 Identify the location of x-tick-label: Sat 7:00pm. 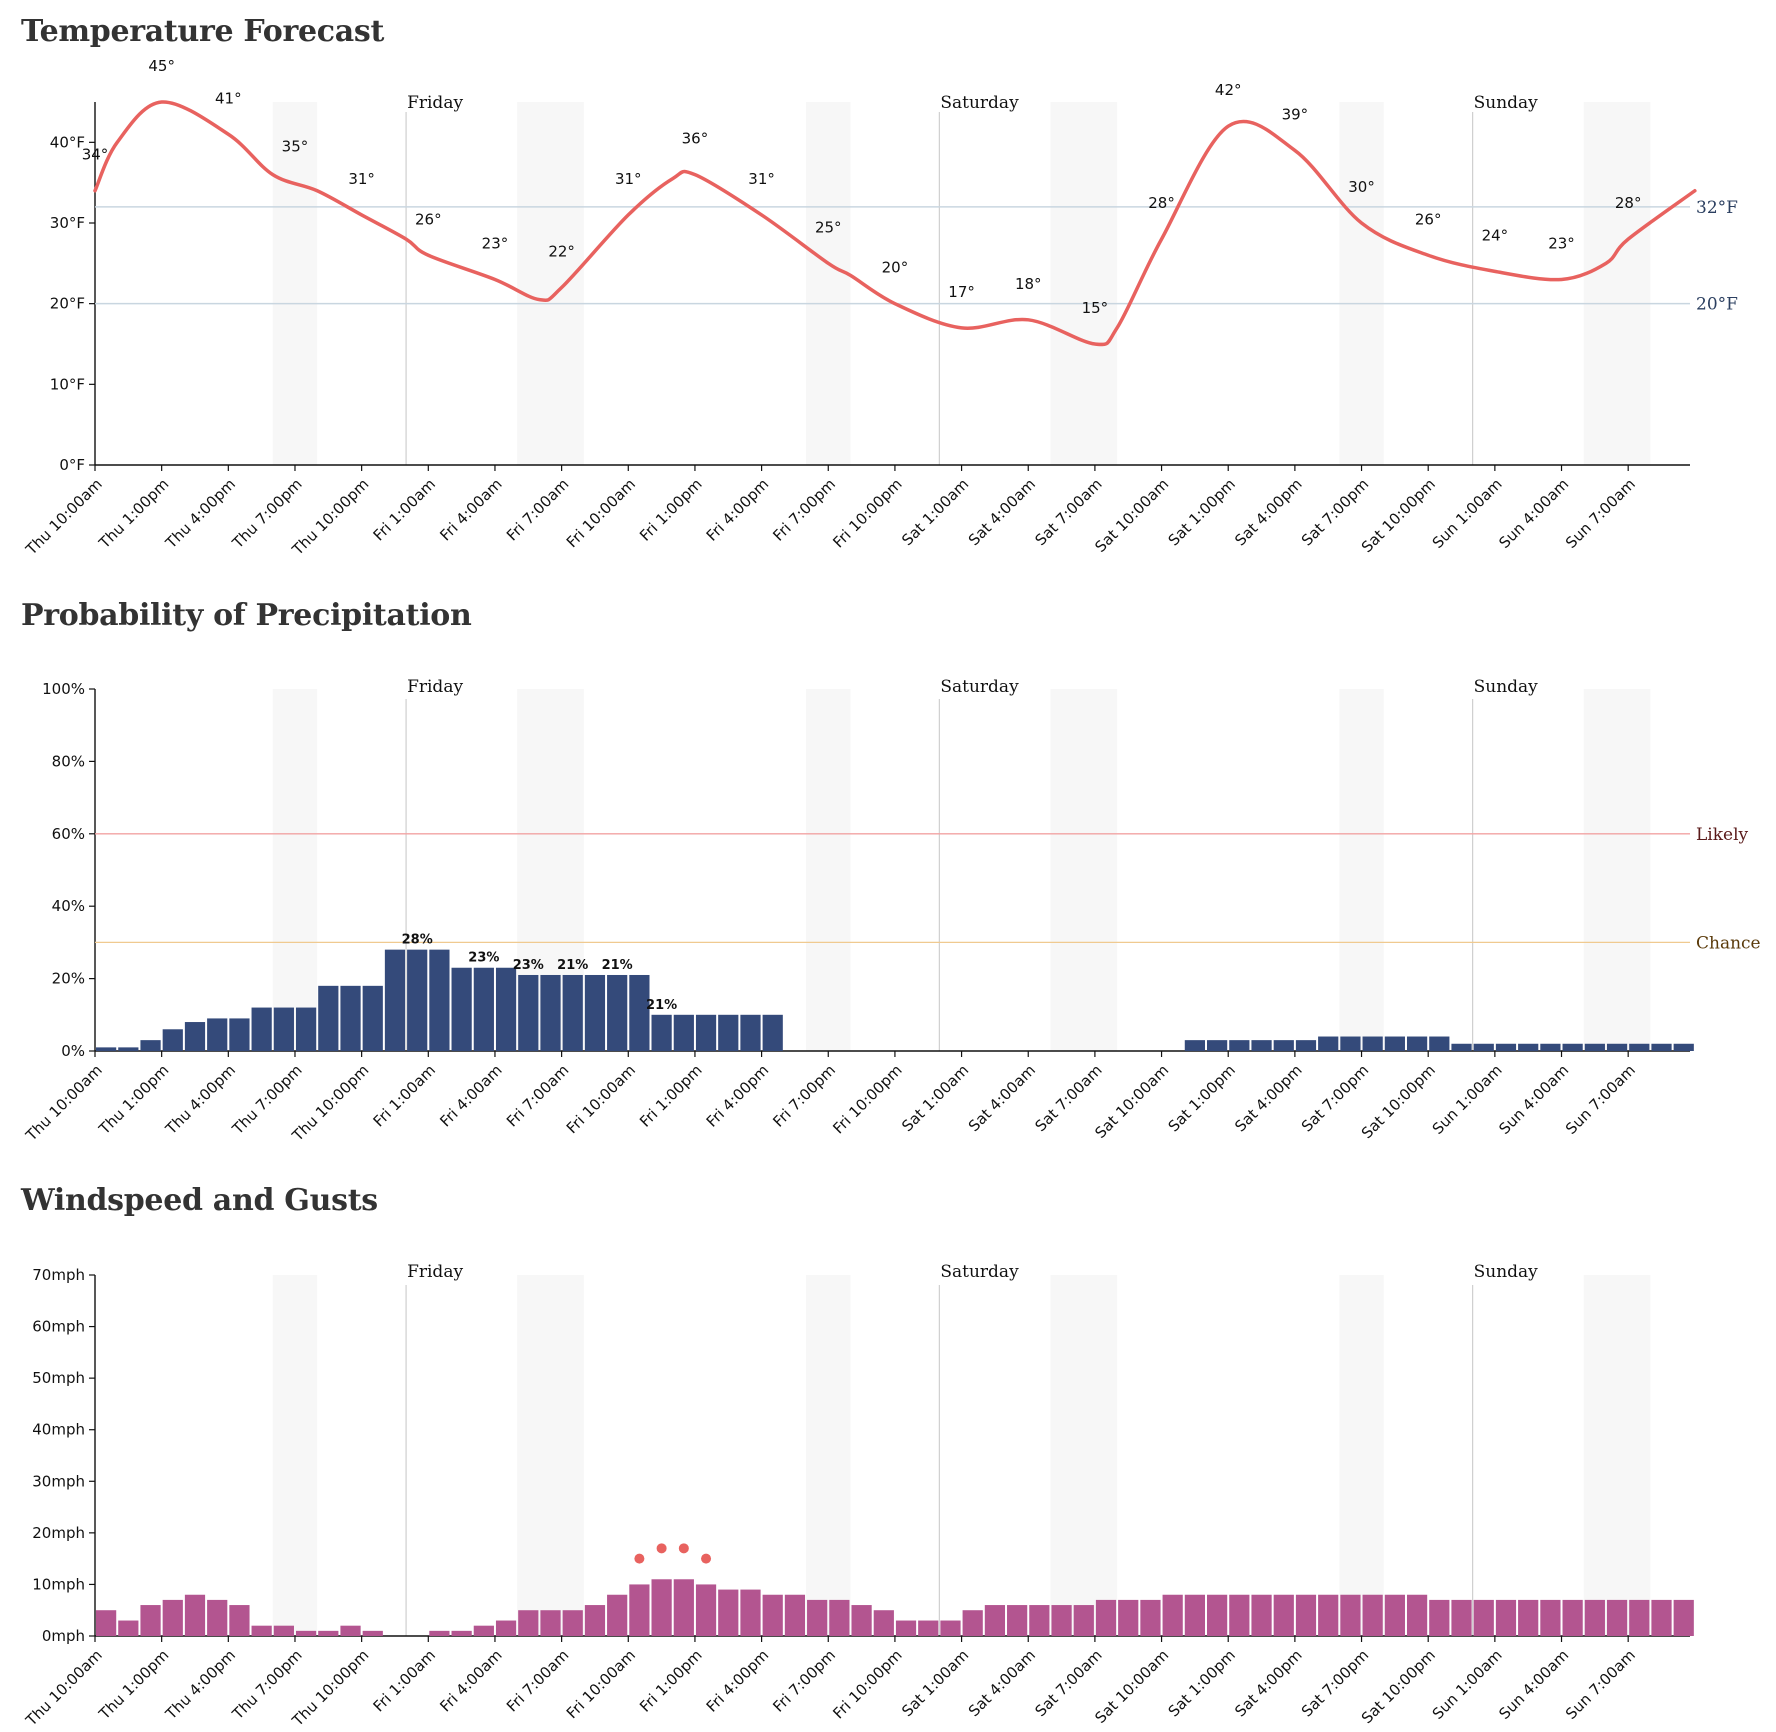
(1335, 512).